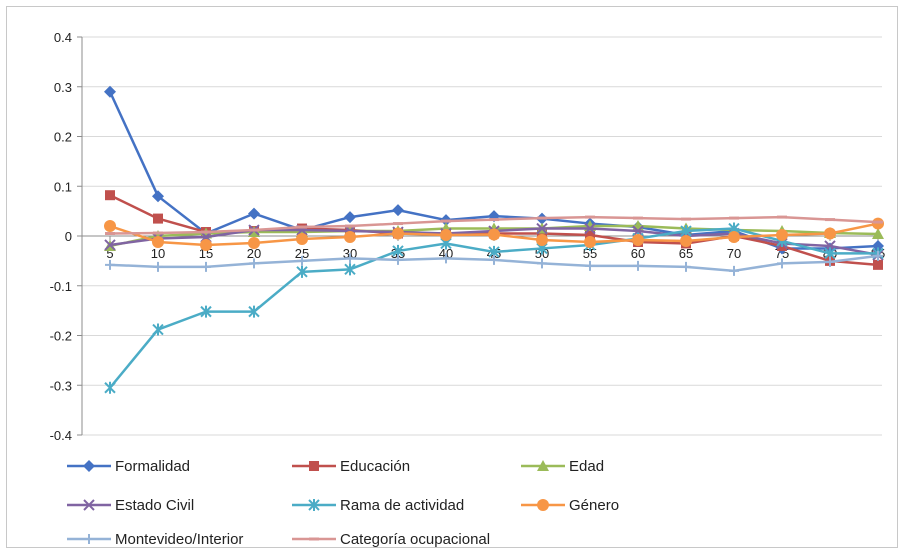 The height and width of the screenshot is (554, 904). Describe the element at coordinates (109, 253) in the screenshot. I see `x-tick-label: 5` at that location.